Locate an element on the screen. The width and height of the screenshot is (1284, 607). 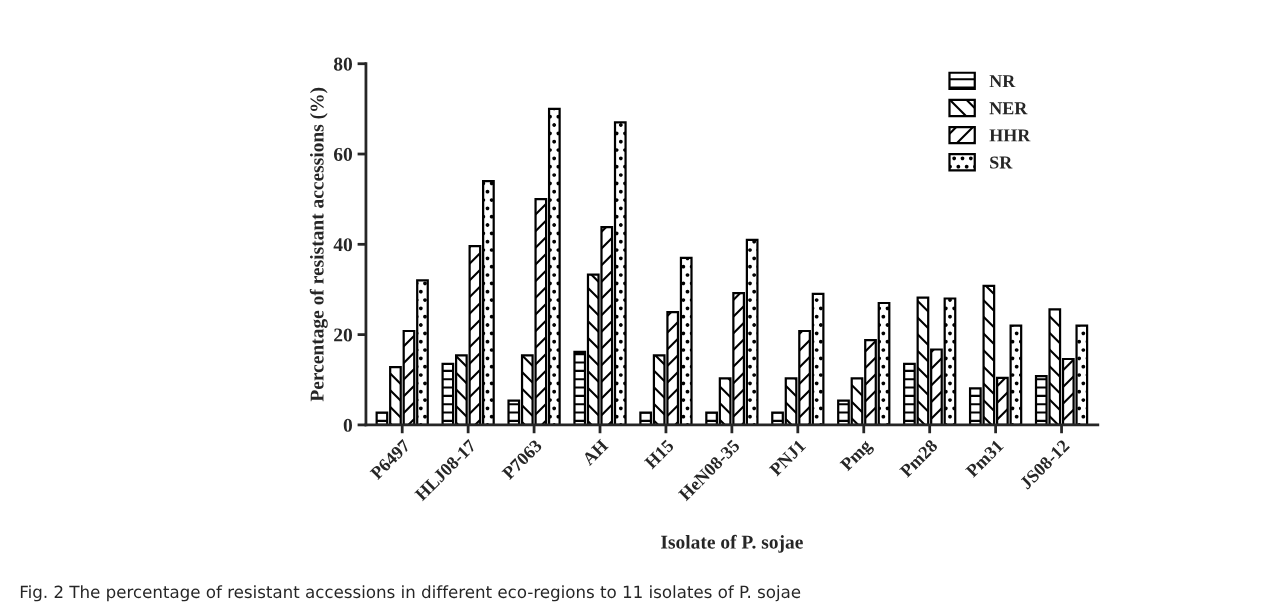
caption: Fig. 2 The percentage of resistant accessions in different eco-regions to 11 isolates of P. sojae is located at coordinates (410, 593).